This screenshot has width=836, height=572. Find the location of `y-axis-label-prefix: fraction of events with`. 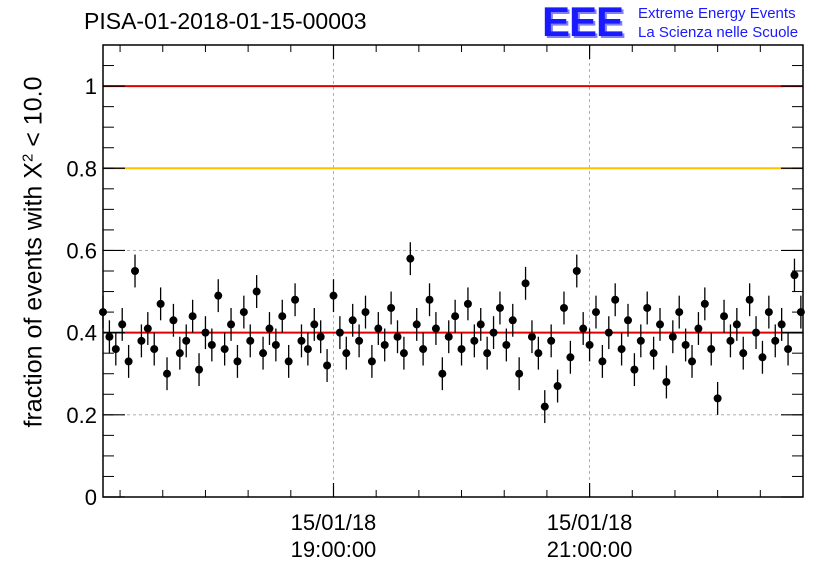

y-axis-label-prefix: fraction of events with is located at coordinates (33, 306).